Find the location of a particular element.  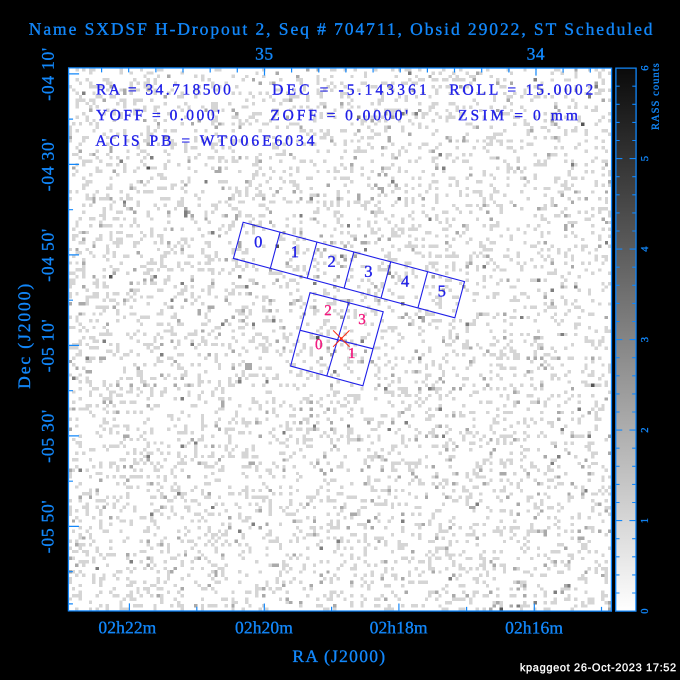

svg-text: 34 is located at coordinates (536, 54).